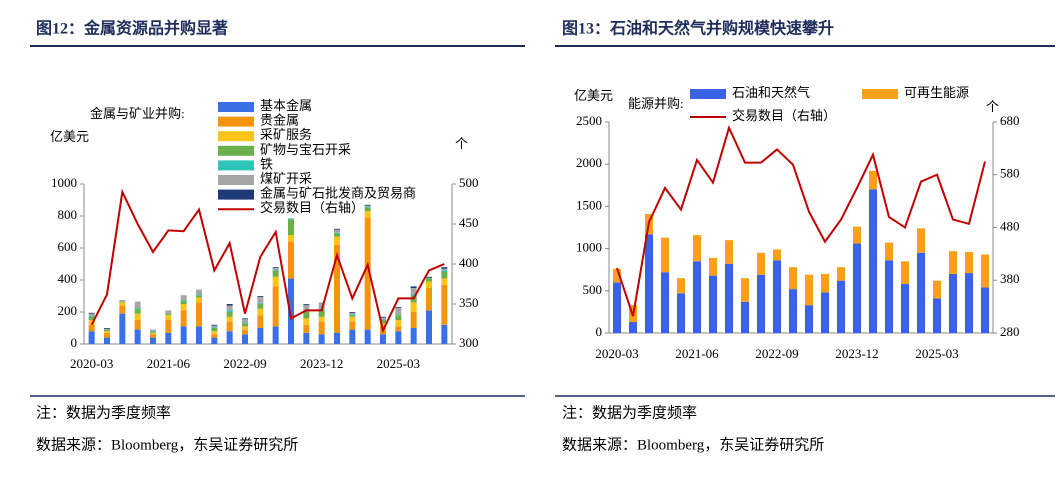  Describe the element at coordinates (266, 163) in the screenshot. I see `legend-label: 铁` at that location.